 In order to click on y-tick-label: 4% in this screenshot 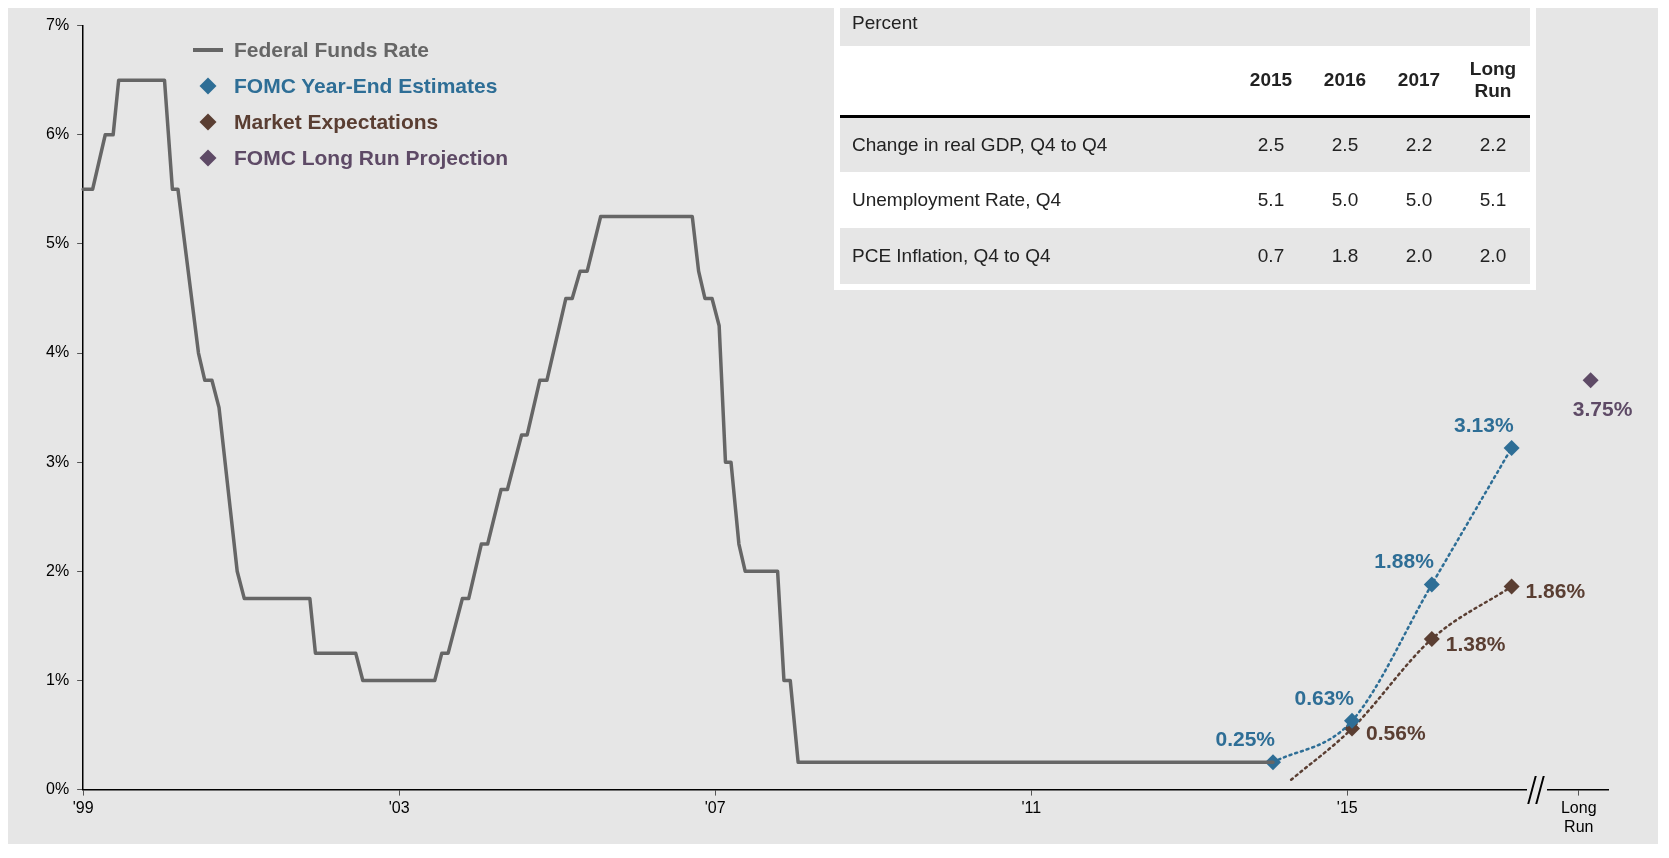, I will do `click(58, 352)`.